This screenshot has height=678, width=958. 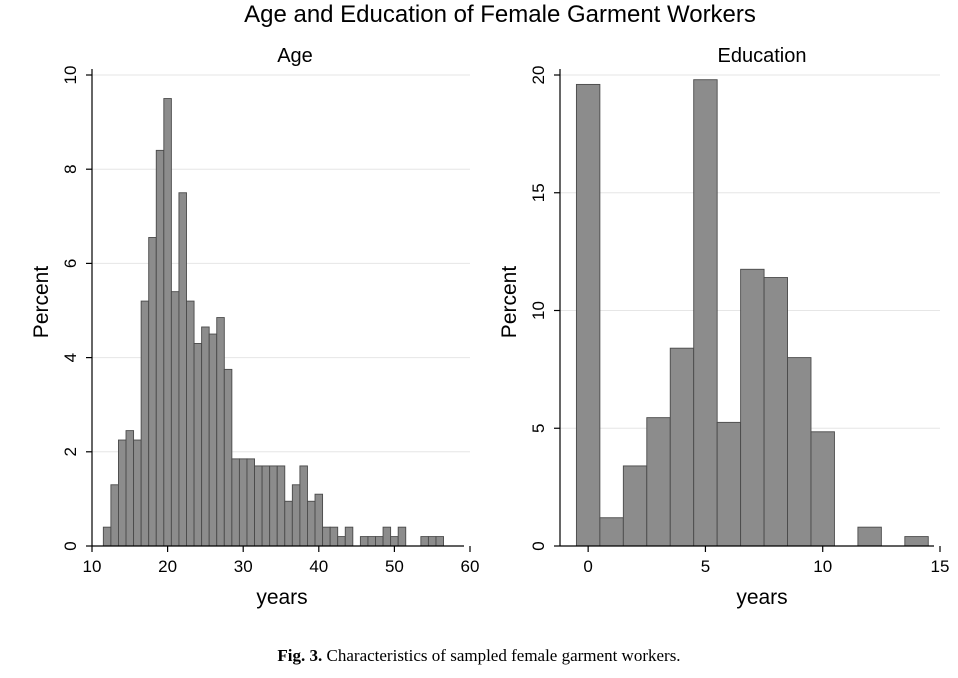 I want to click on education-y-tick-label: 0, so click(x=538, y=545).